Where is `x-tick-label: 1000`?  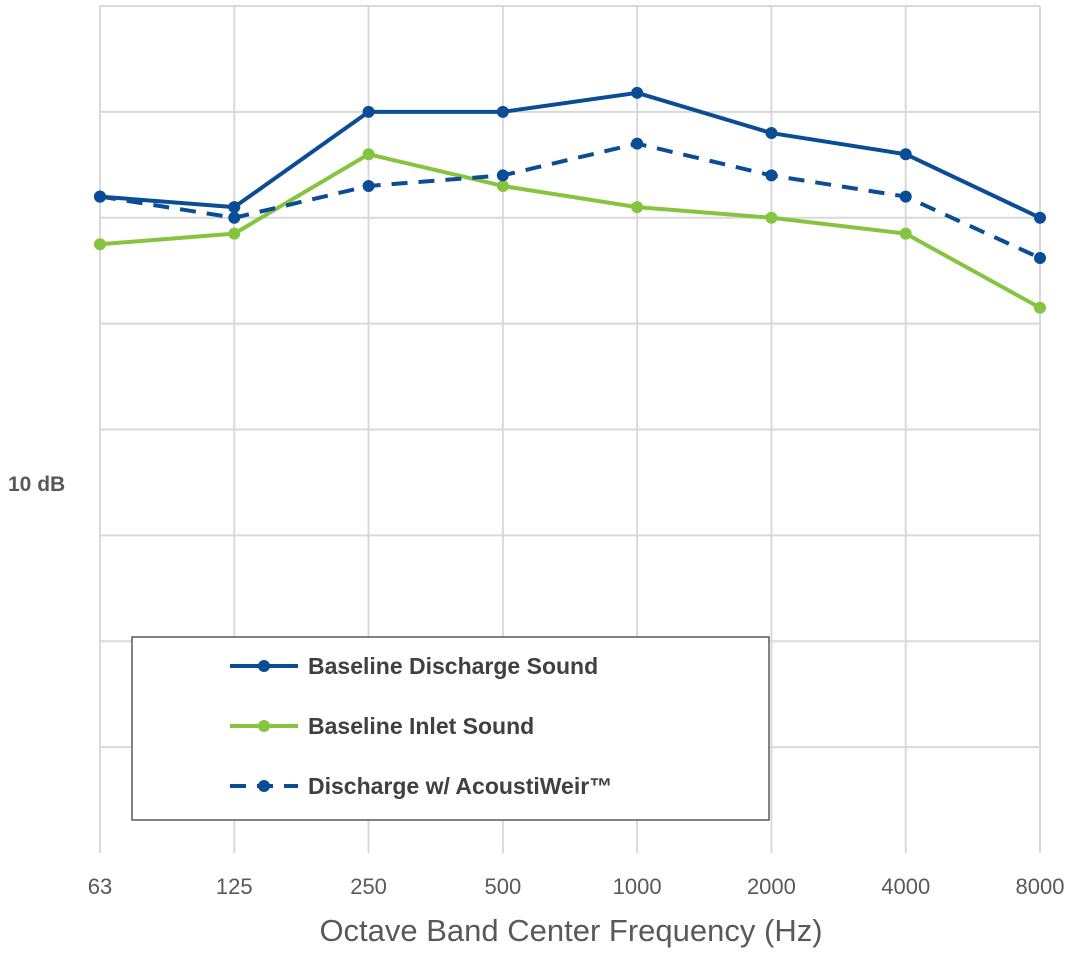 x-tick-label: 1000 is located at coordinates (637, 886).